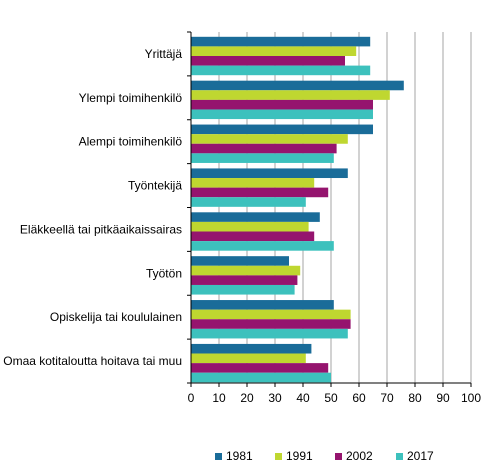 The height and width of the screenshot is (476, 491). What do you see at coordinates (359, 398) in the screenshot?
I see `x-tick-label: 60` at bounding box center [359, 398].